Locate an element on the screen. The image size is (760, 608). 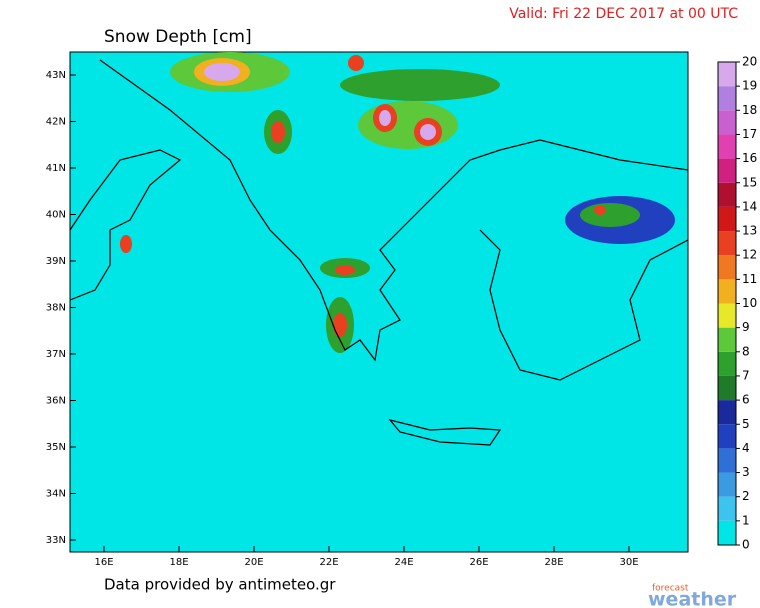
lon-label: 22E is located at coordinates (328, 562).